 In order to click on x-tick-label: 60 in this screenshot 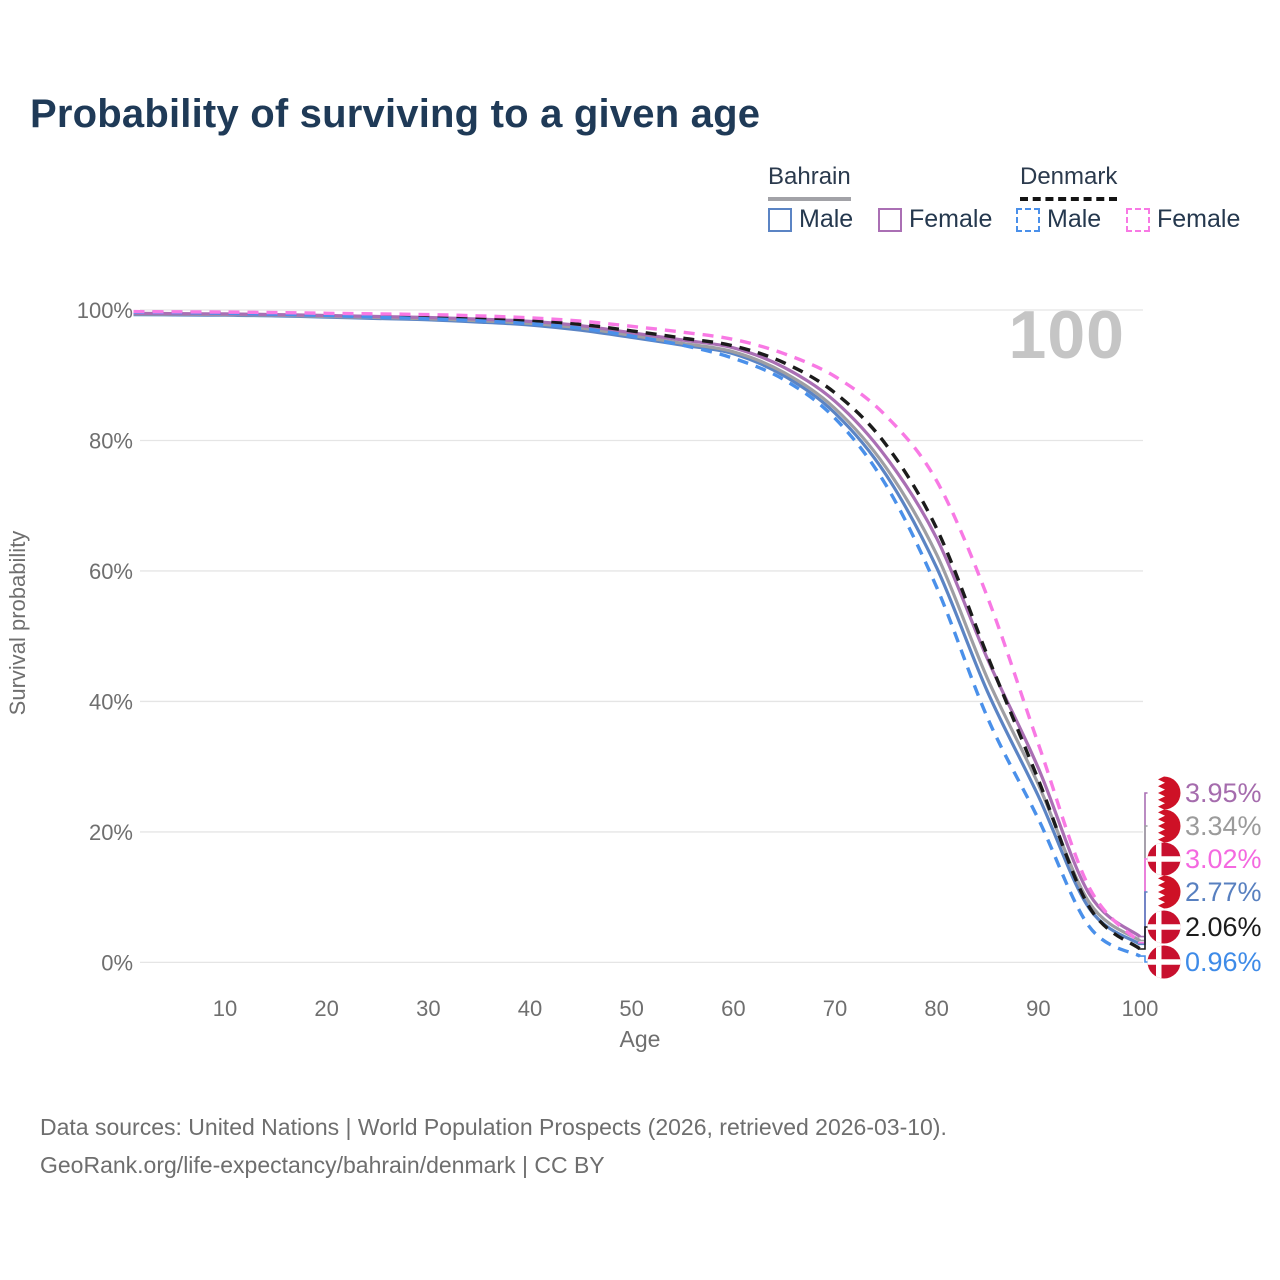, I will do `click(733, 1008)`.